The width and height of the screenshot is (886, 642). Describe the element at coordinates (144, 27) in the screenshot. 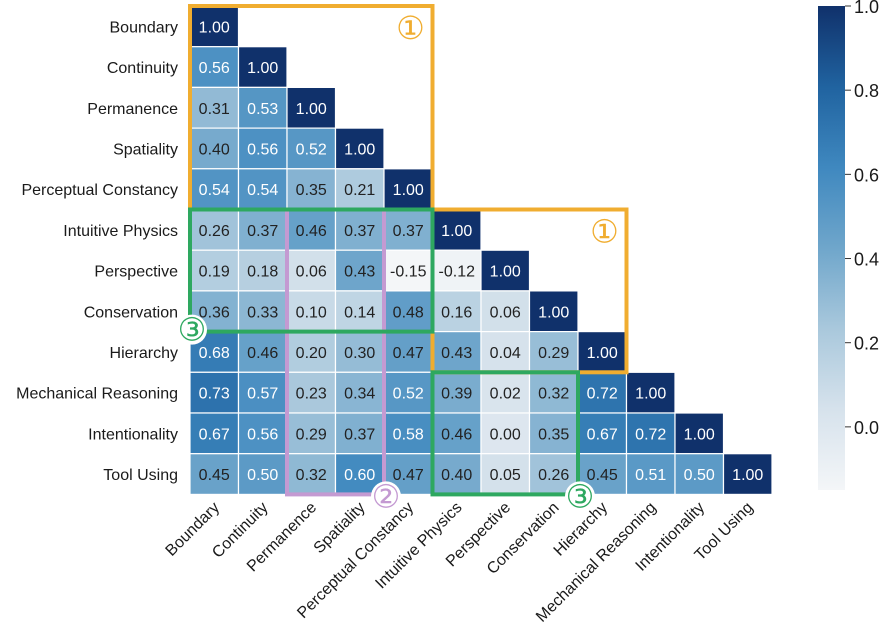

I see `y-tick-label-boundary: Boundary` at that location.